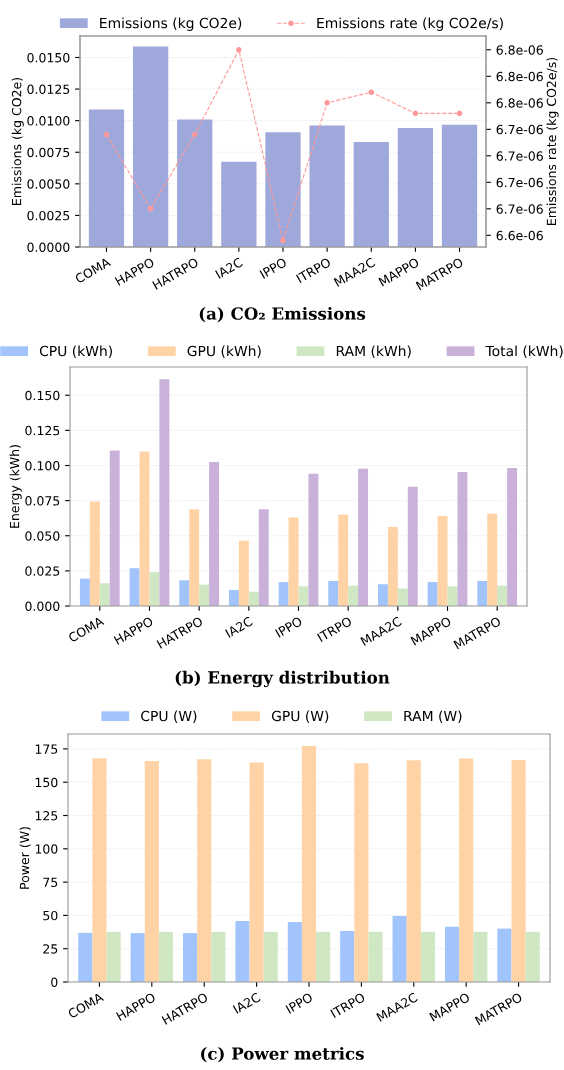 The height and width of the screenshot is (1070, 564). What do you see at coordinates (282, 679) in the screenshot?
I see `text: (b) Energy distribution` at bounding box center [282, 679].